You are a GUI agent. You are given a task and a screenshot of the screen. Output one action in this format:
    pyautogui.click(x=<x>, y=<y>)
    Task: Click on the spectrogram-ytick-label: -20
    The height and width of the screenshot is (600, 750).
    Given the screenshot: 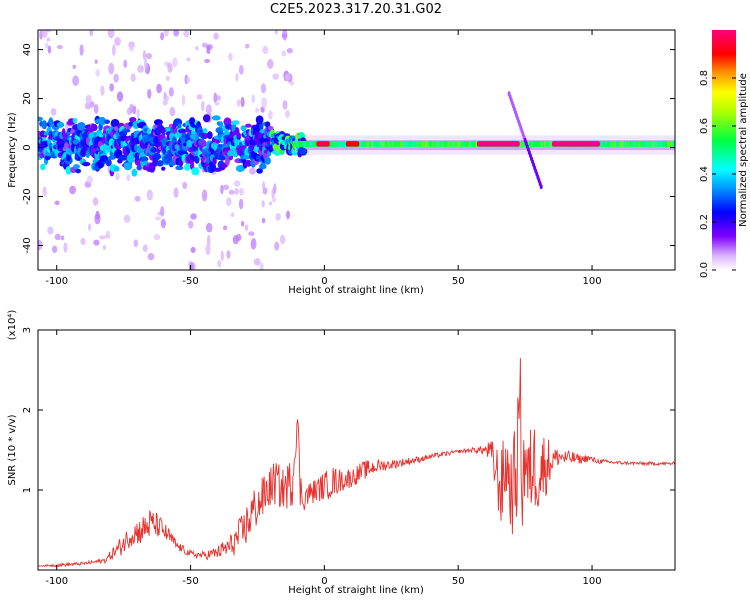 What is the action you would take?
    pyautogui.click(x=27, y=196)
    